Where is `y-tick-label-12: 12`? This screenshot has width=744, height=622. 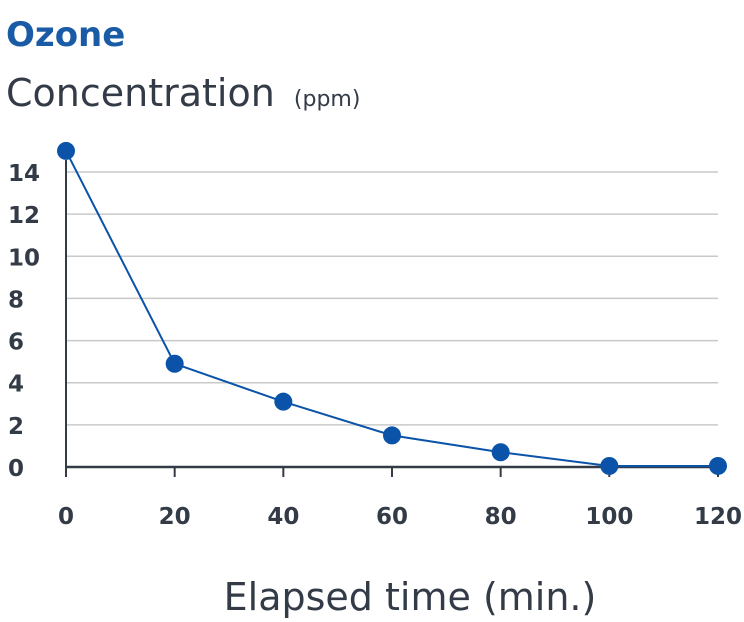
y-tick-label-12: 12 is located at coordinates (24, 216).